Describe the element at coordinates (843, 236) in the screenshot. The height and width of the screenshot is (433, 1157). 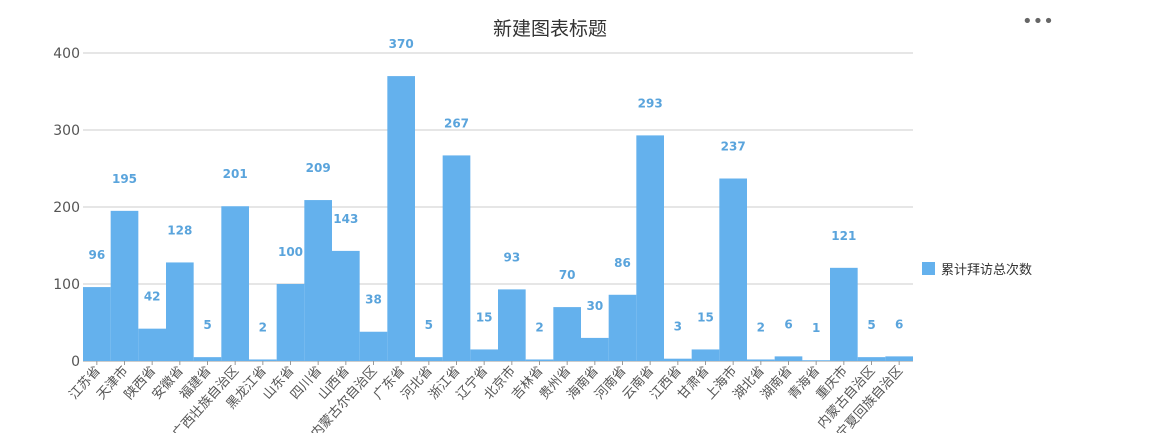
I see `data-label: 121` at that location.